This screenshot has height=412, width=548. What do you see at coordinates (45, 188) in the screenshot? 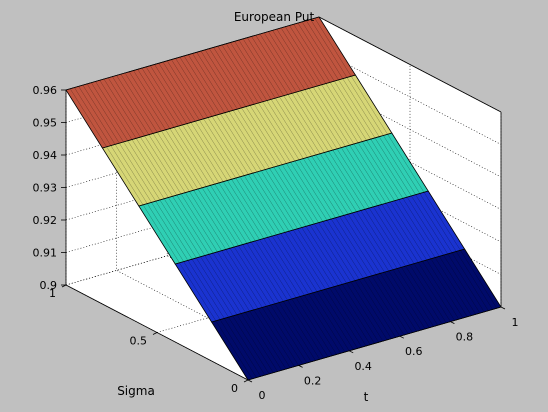
I see `z-tick-label: 0.93` at bounding box center [45, 188].